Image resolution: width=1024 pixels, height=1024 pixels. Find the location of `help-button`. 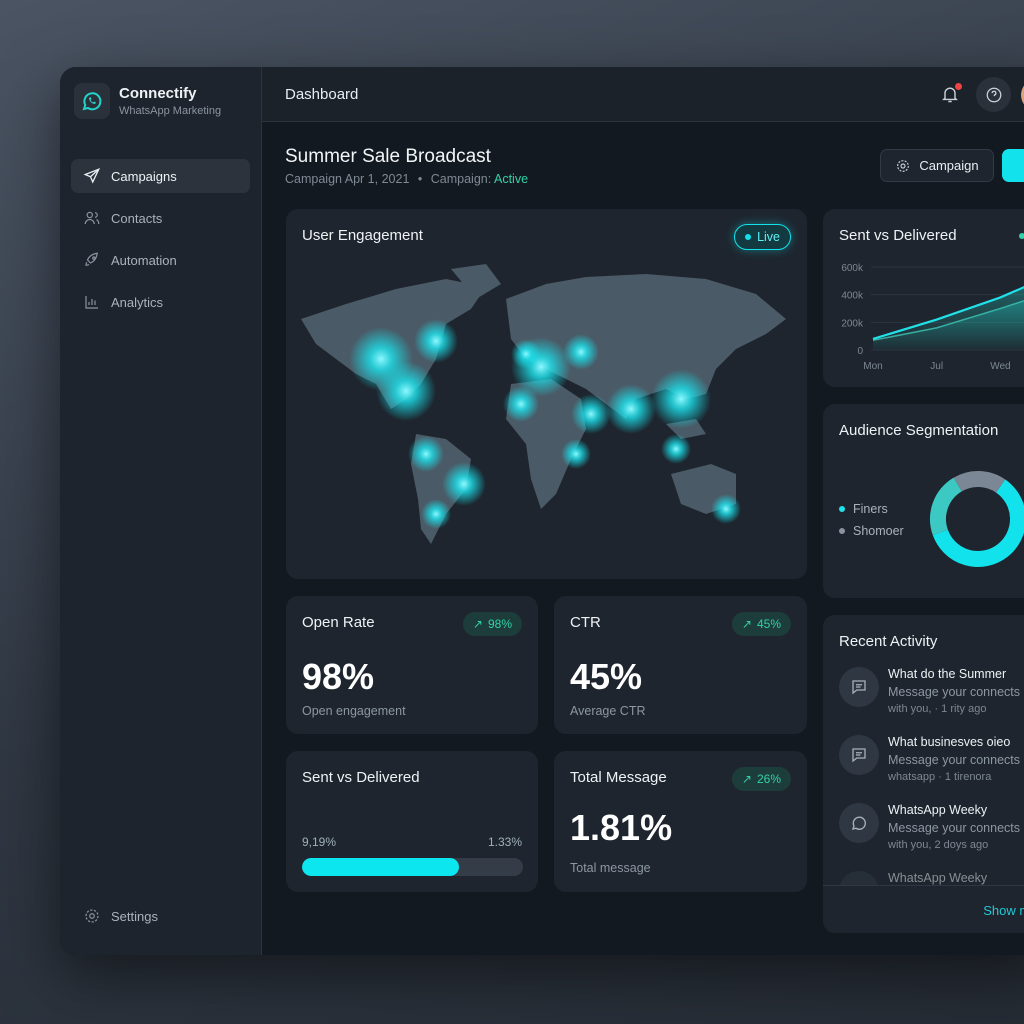

help-button is located at coordinates (993, 94).